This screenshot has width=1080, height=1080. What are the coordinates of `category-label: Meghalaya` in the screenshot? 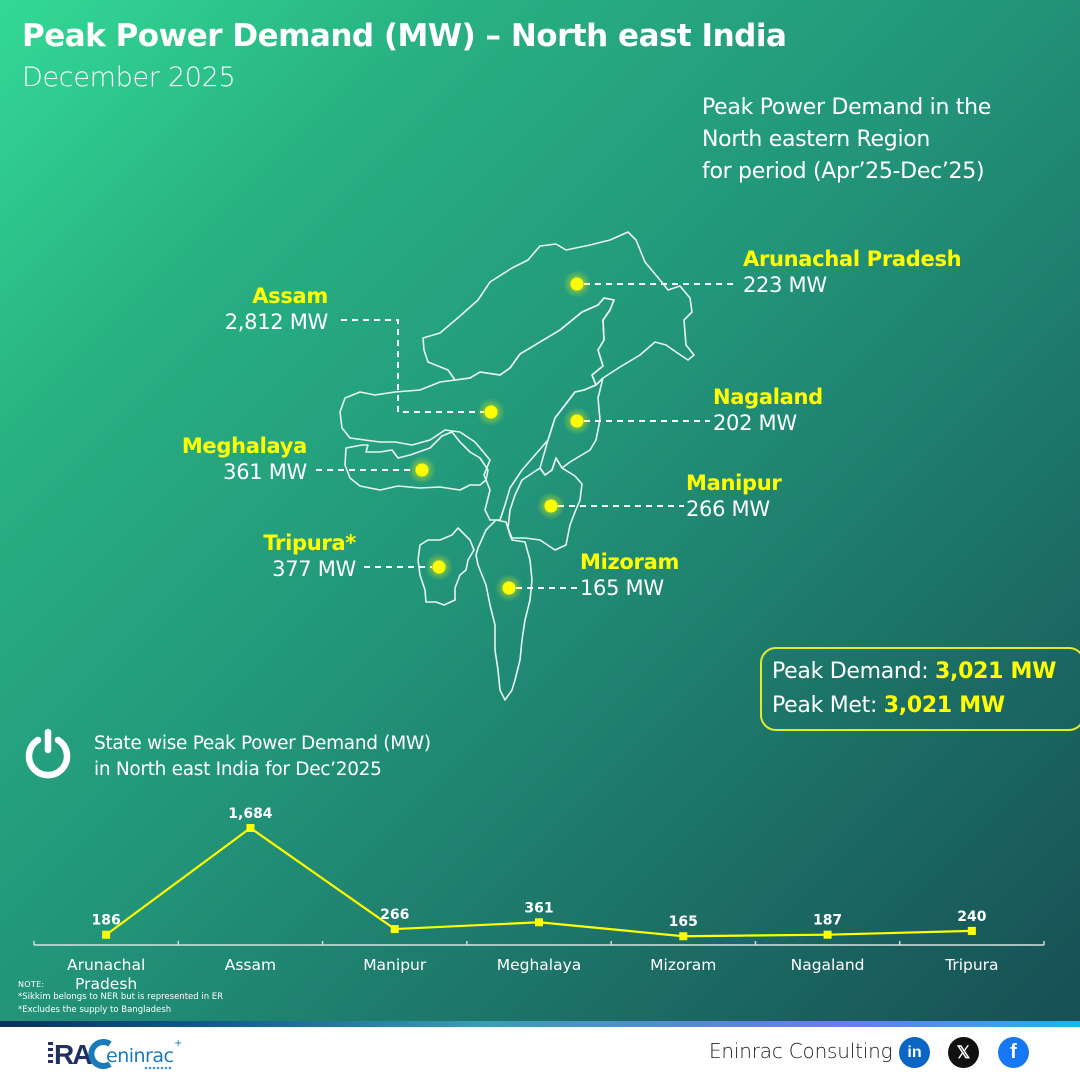 It's located at (539, 965).